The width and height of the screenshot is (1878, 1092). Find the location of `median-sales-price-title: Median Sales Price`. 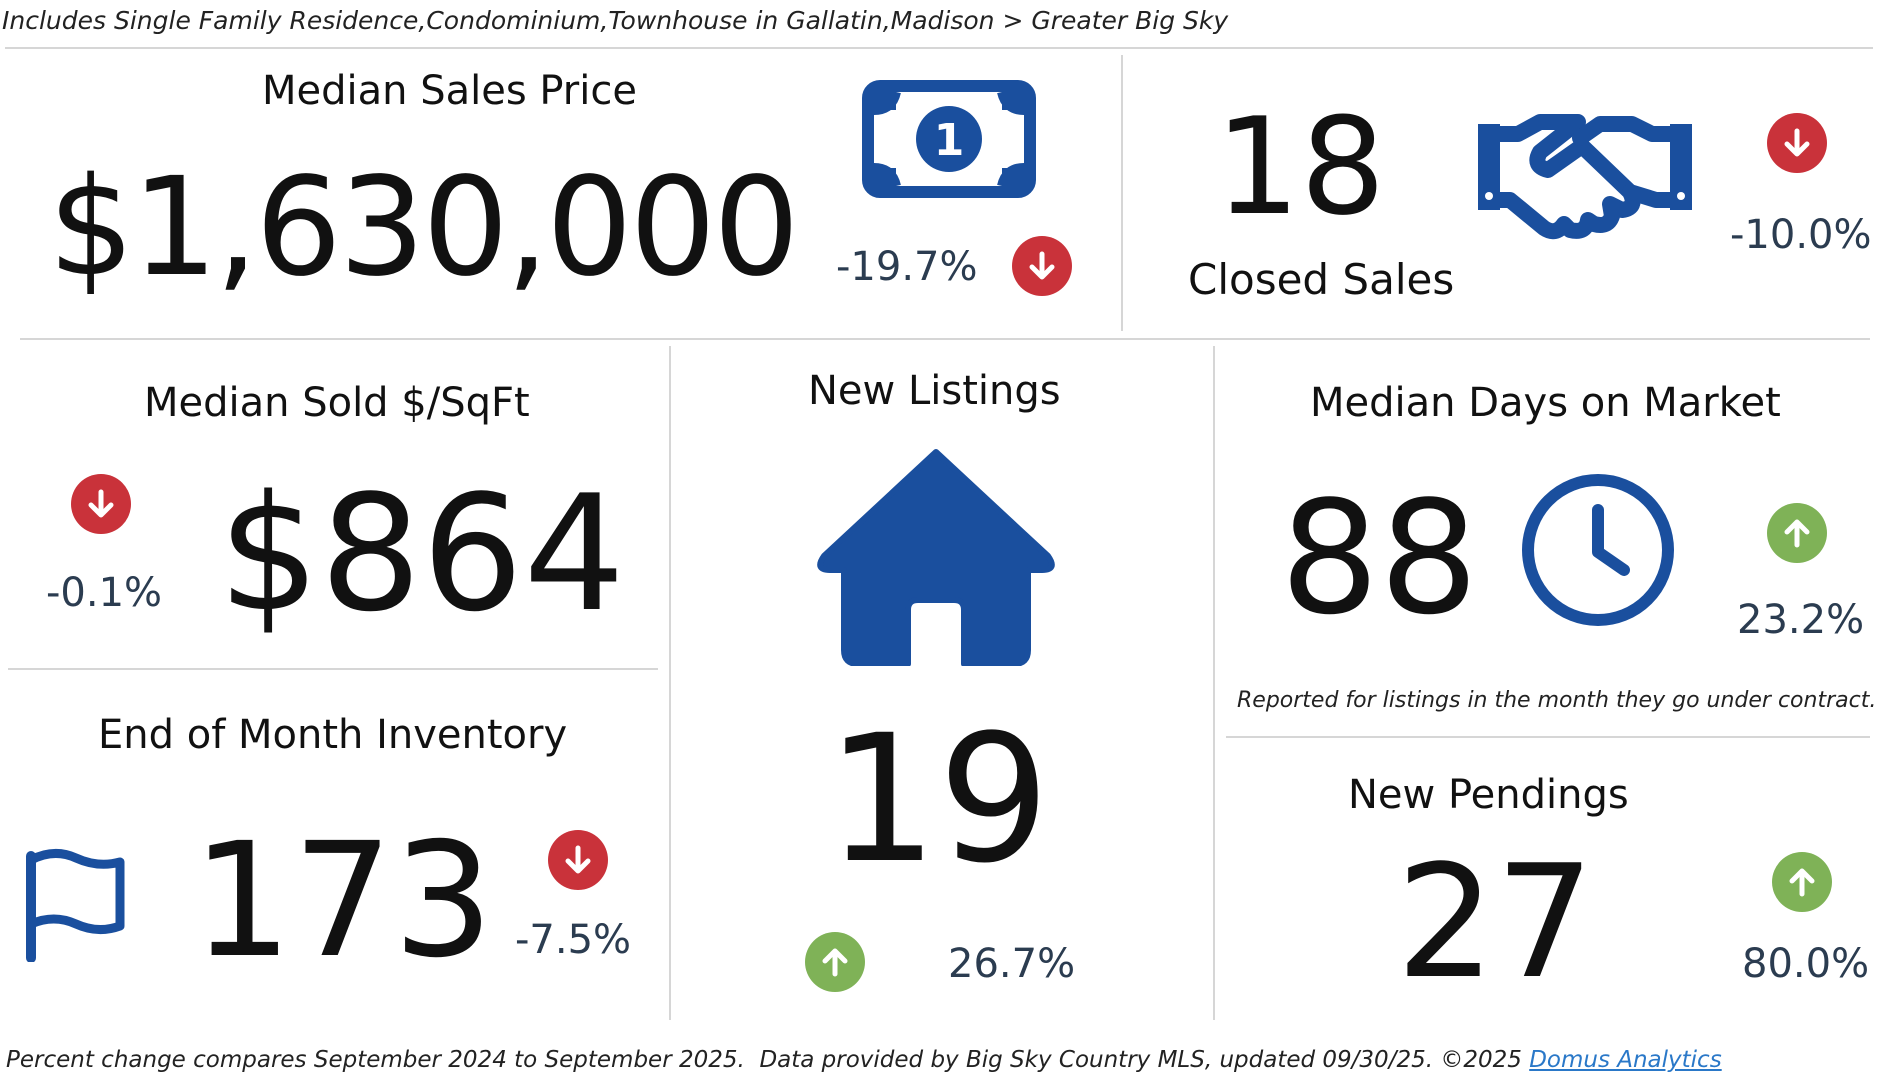

median-sales-price-title: Median Sales Price is located at coordinates (449, 91).